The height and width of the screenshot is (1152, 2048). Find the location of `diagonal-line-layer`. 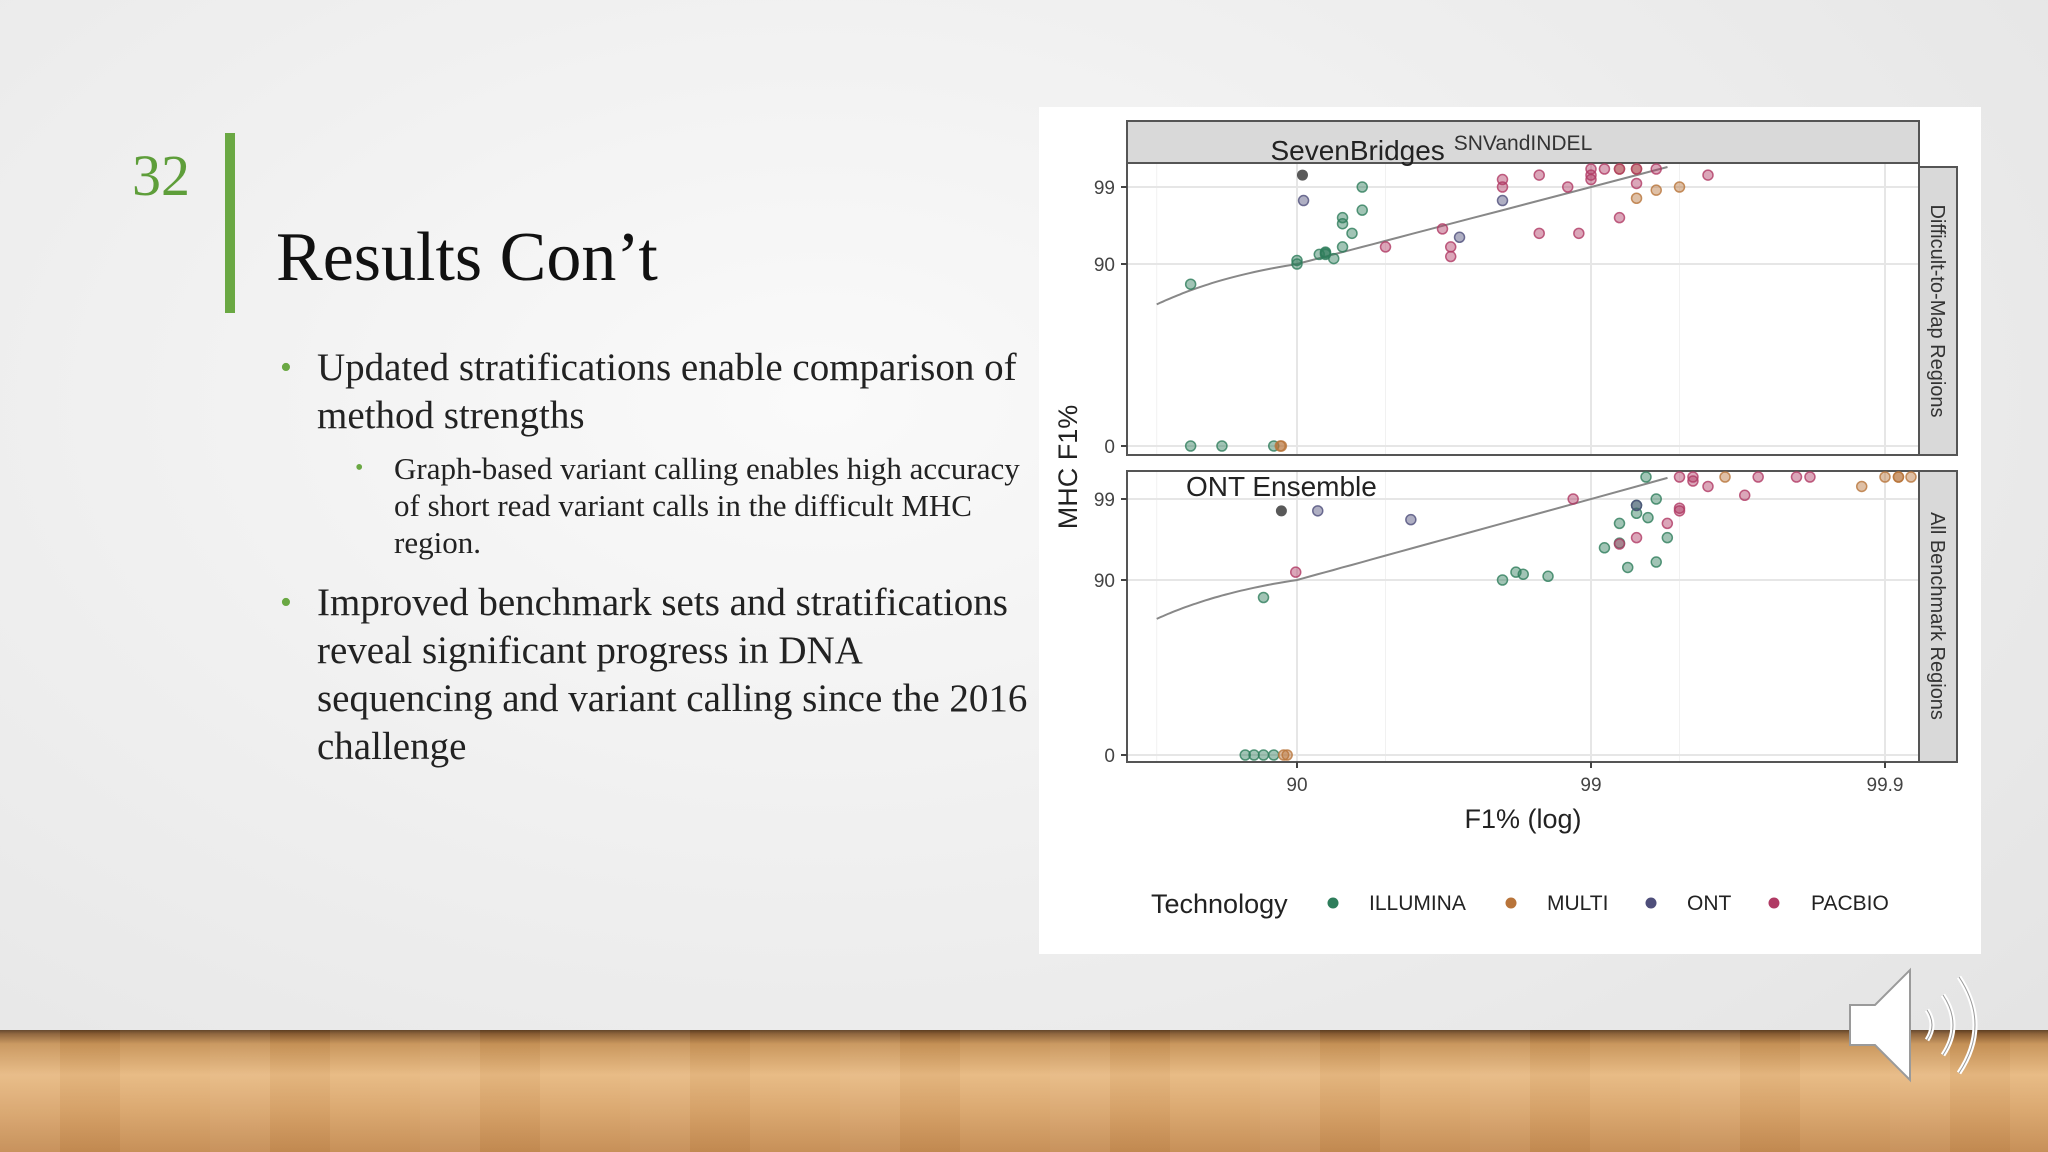

diagonal-line-layer is located at coordinates (1412, 393).